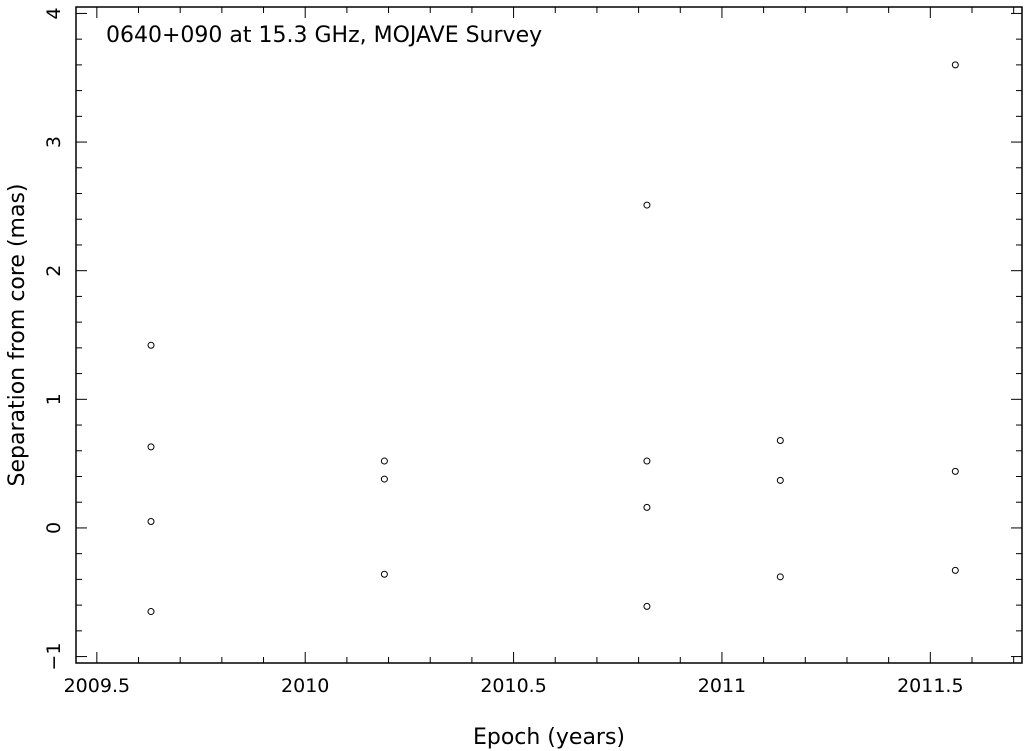 The height and width of the screenshot is (751, 1027). What do you see at coordinates (722, 686) in the screenshot?
I see `x-tick-label: 2011` at bounding box center [722, 686].